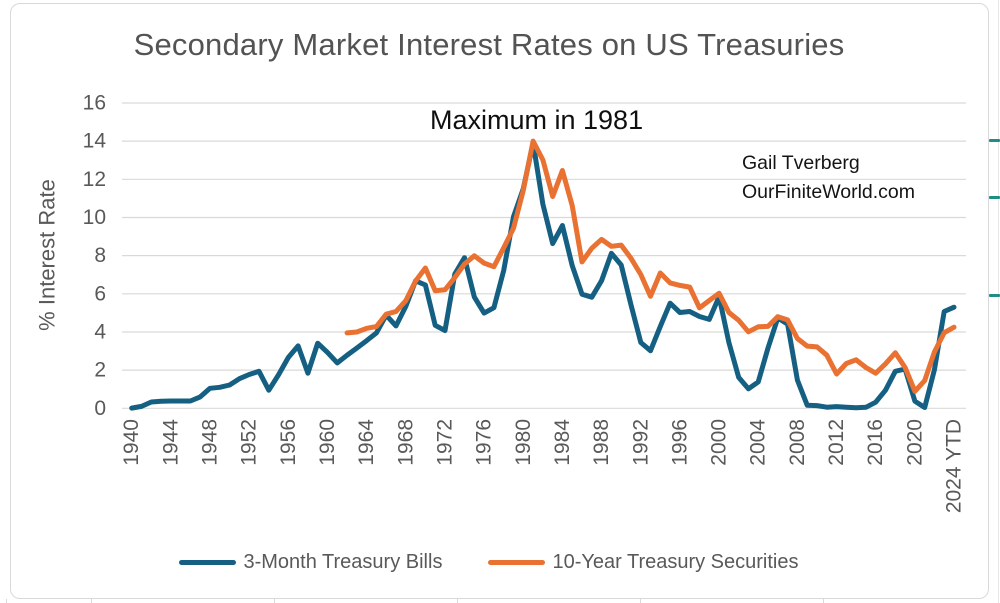 Image resolution: width=1000 pixels, height=603 pixels. I want to click on annotation-maximum-1981: Maximum in 1981, so click(537, 120).